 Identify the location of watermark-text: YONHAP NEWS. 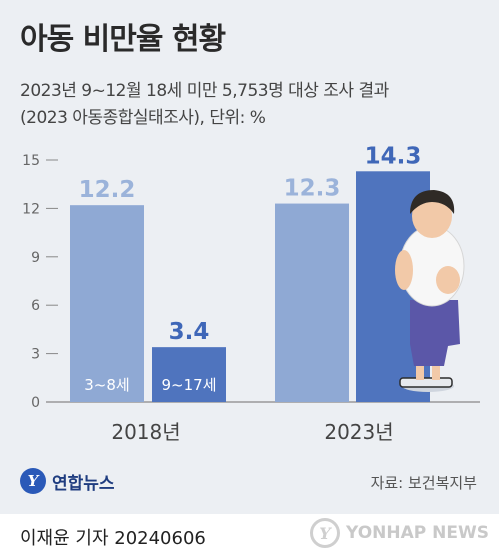
(417, 533).